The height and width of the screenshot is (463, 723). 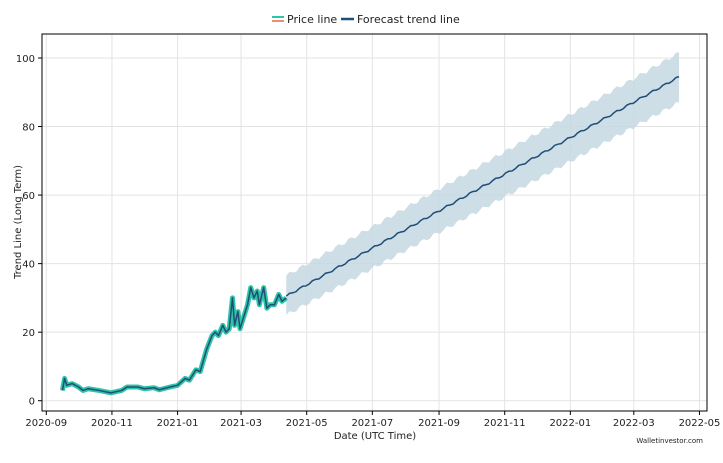 I want to click on x-axis-label: Date (UTC Time), so click(x=375, y=436).